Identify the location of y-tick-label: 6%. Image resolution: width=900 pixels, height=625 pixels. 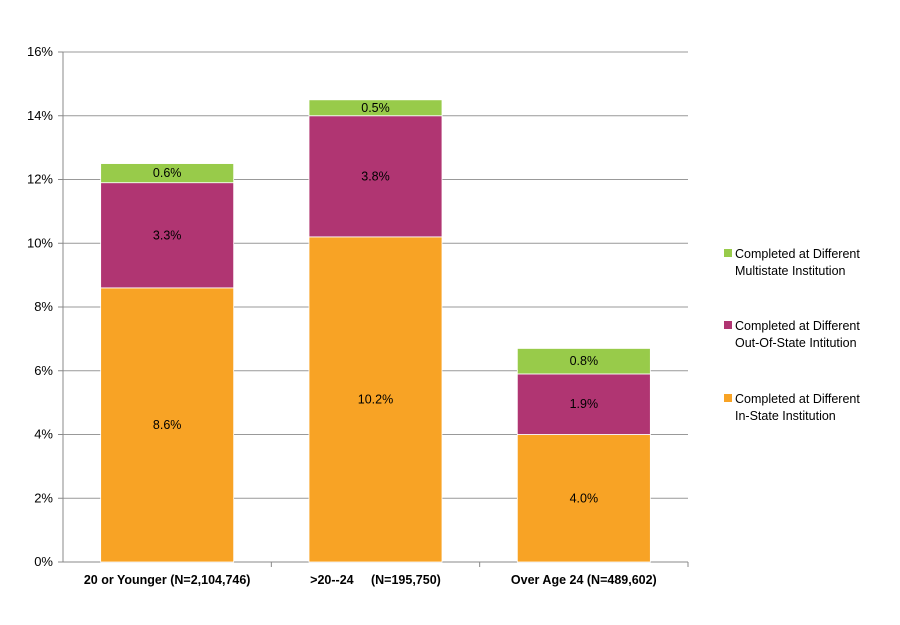
(43, 370).